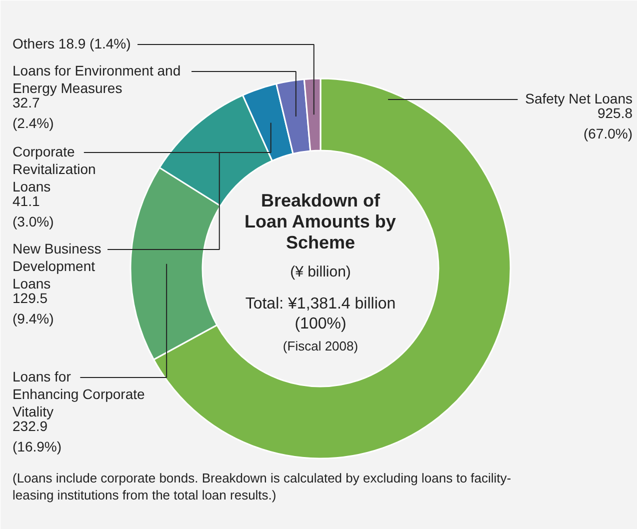 Image resolution: width=637 pixels, height=529 pixels. Describe the element at coordinates (33, 211) in the screenshot. I see `data-label: 41.1 (3.0%)` at that location.